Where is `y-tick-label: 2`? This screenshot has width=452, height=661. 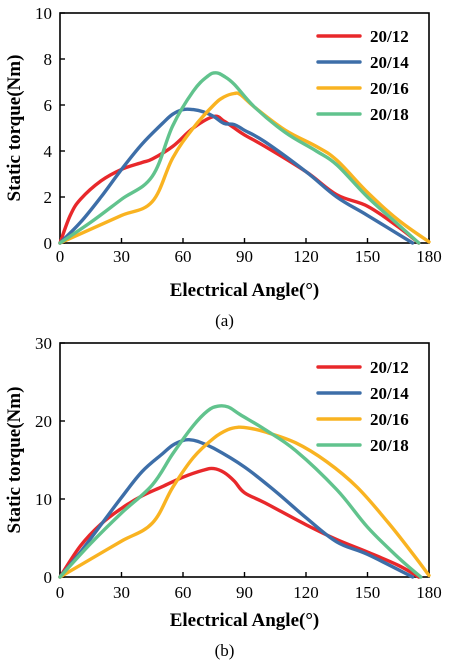
y-tick-label: 2 is located at coordinates (48, 197).